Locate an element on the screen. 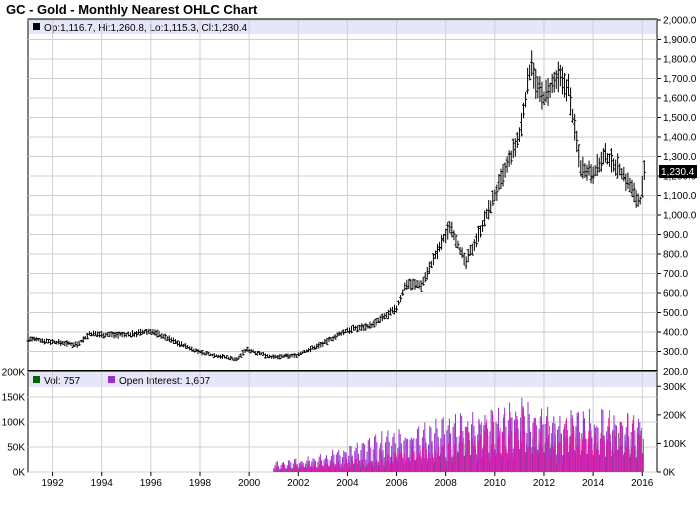  volume-legend-text: Vol: 757 is located at coordinates (62, 381).